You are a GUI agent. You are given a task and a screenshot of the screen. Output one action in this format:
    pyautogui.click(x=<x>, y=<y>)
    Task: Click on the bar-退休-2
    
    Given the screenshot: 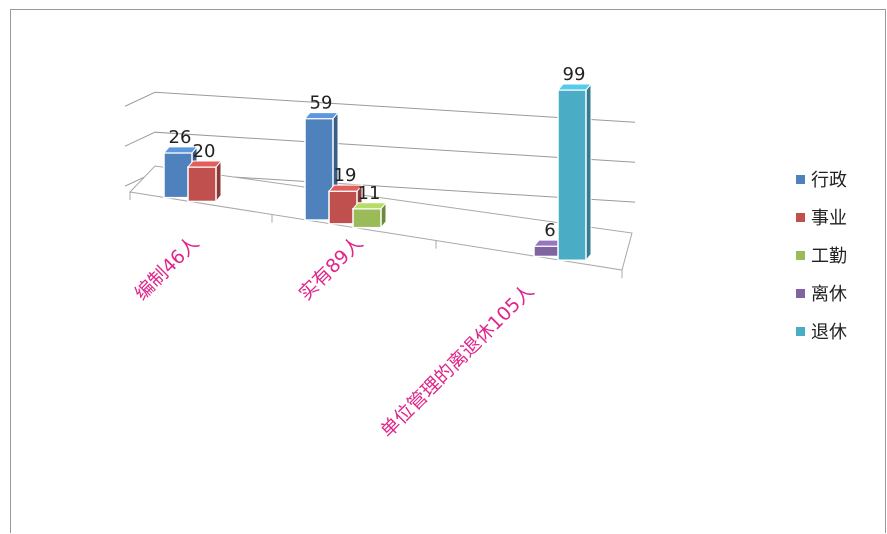 What is the action you would take?
    pyautogui.click(x=572, y=175)
    